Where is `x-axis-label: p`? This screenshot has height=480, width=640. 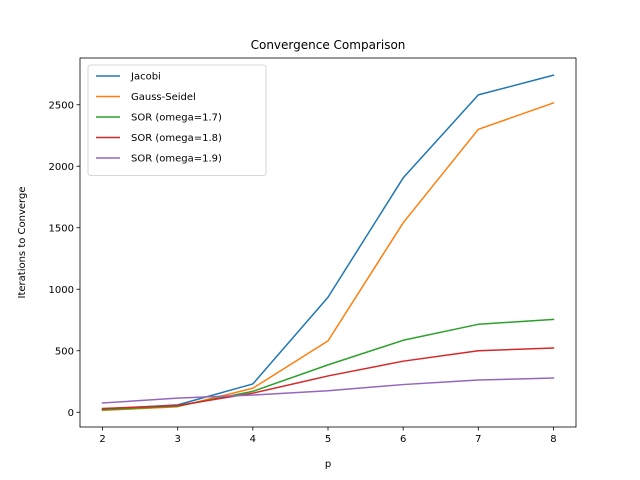 x-axis-label: p is located at coordinates (328, 464).